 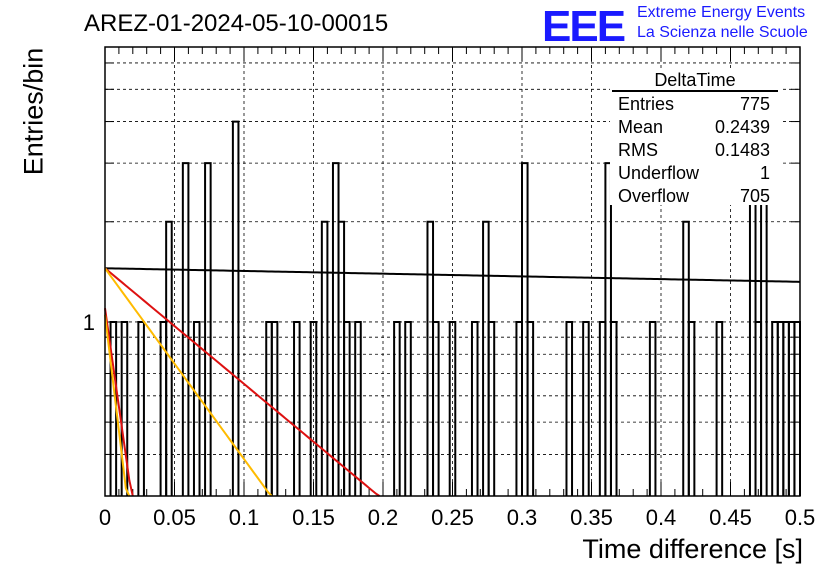 What do you see at coordinates (800, 517) in the screenshot?
I see `x-tick-label: 0.5` at bounding box center [800, 517].